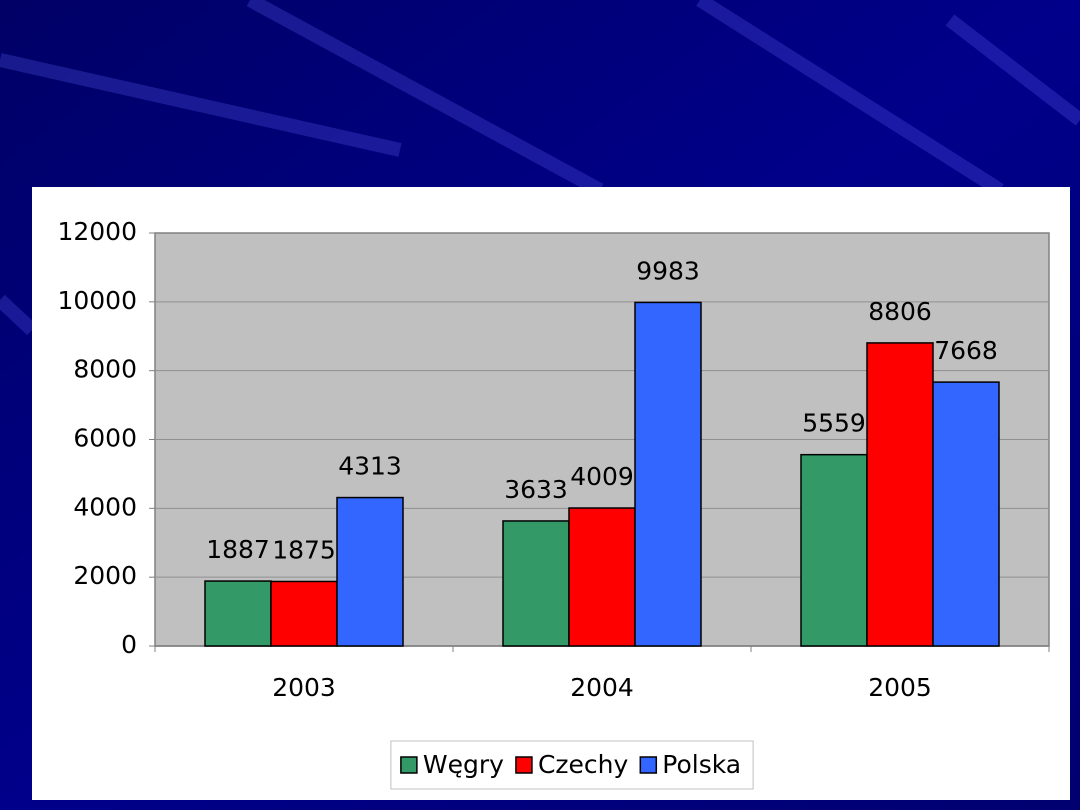 Image resolution: width=1080 pixels, height=810 pixels. I want to click on legend-item: Węgry, so click(452, 764).